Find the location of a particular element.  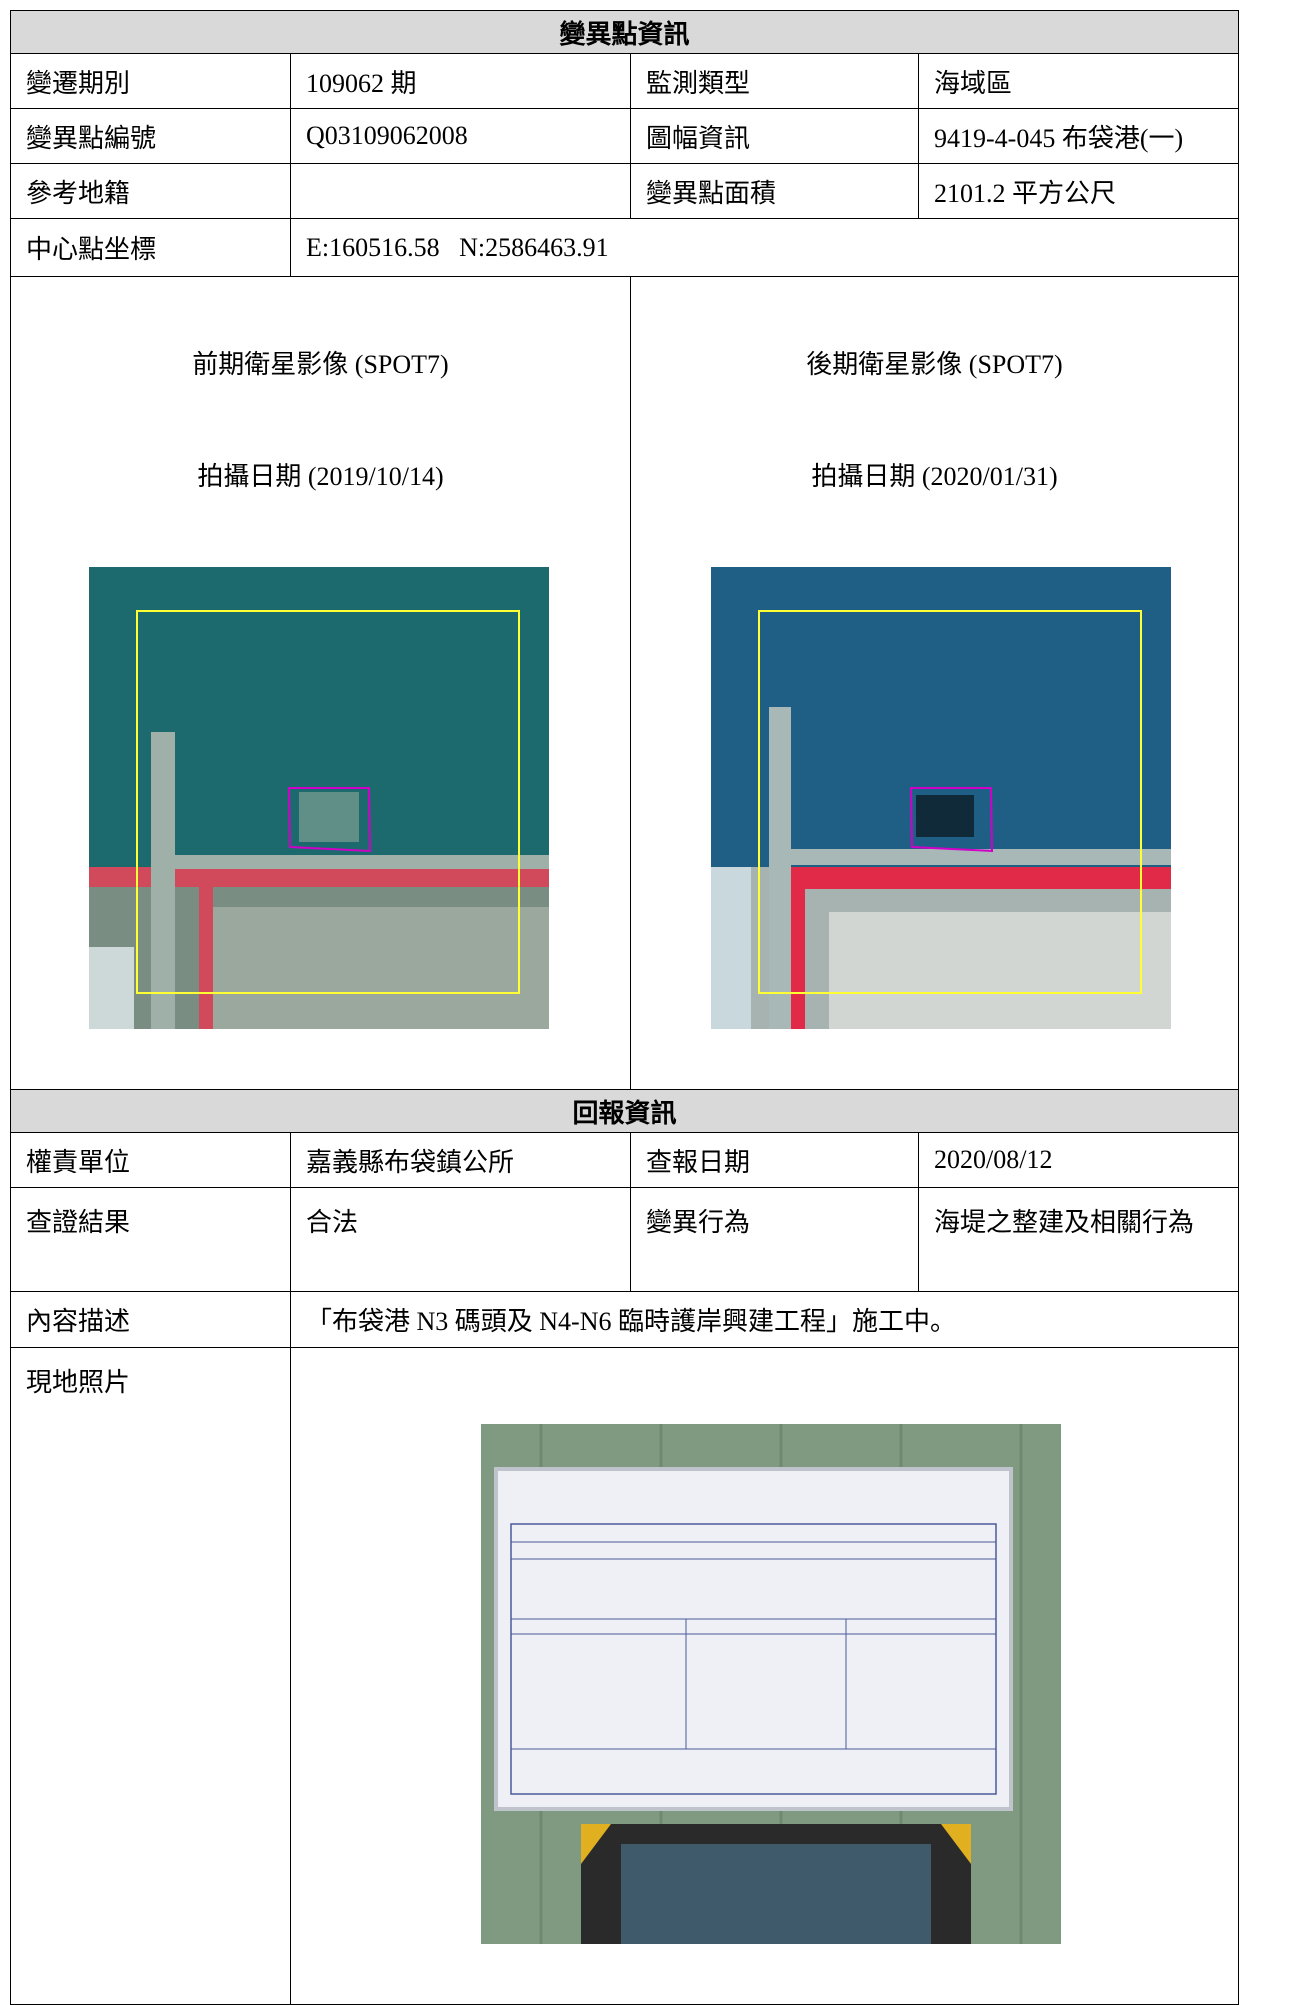

section-header: 回報資訊 is located at coordinates (624, 1111).